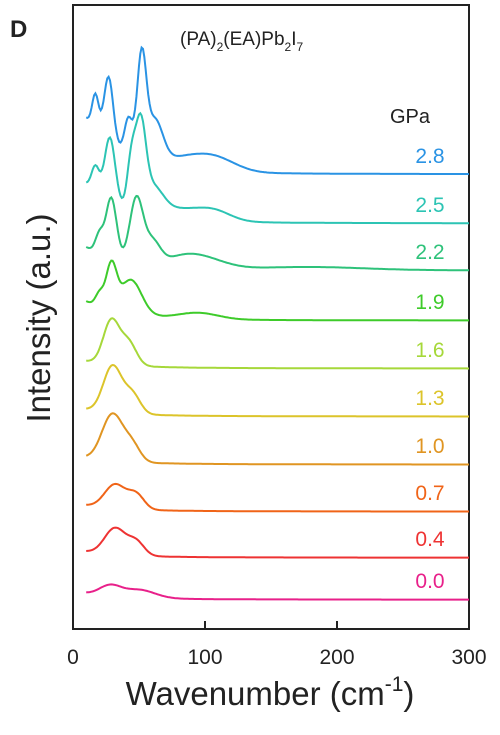  What do you see at coordinates (468, 657) in the screenshot?
I see `x-tick-label-3: 300` at bounding box center [468, 657].